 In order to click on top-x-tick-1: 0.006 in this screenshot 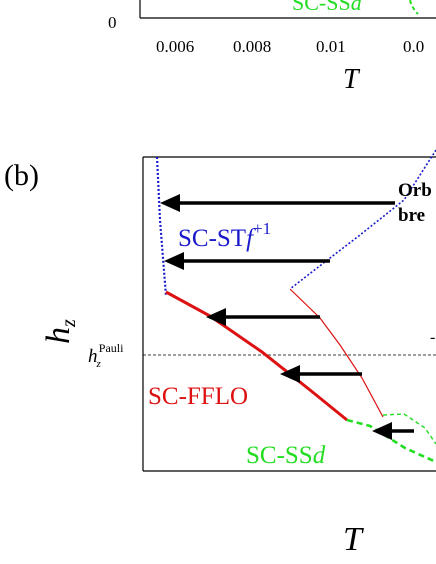, I will do `click(175, 46)`.